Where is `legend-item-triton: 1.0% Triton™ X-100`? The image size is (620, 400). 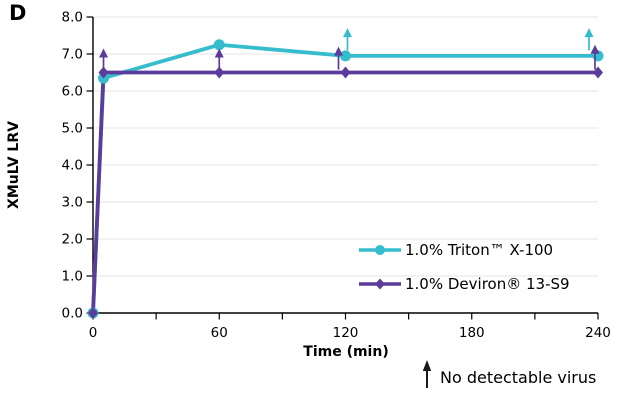
legend-item-triton: 1.0% Triton™ X-100 is located at coordinates (464, 250).